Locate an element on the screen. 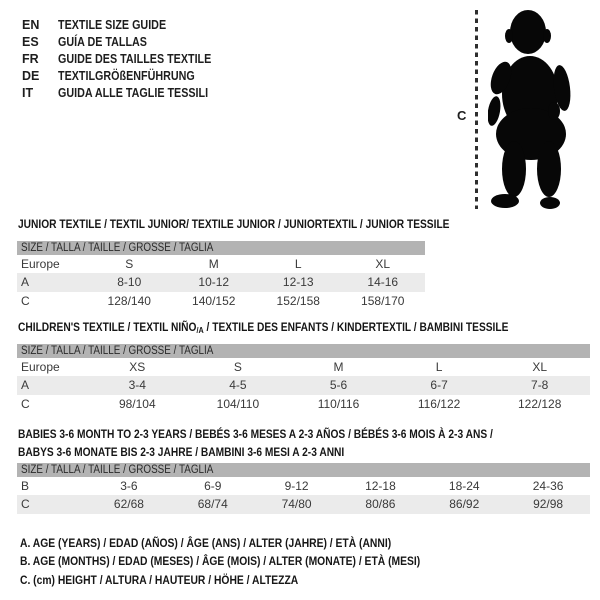 The height and width of the screenshot is (600, 600). height-cell: 74/80 is located at coordinates (296, 504).